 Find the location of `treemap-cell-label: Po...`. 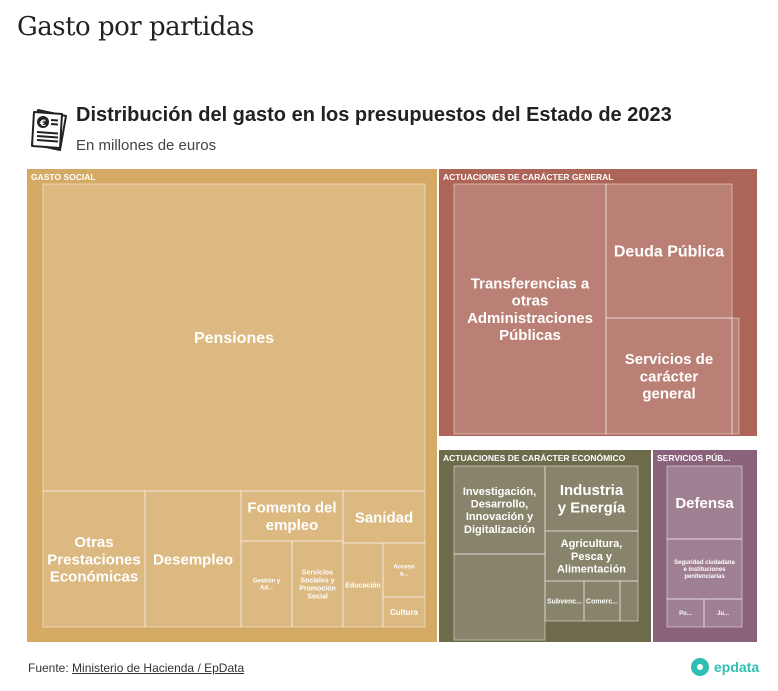

treemap-cell-label: Po... is located at coordinates (685, 614).